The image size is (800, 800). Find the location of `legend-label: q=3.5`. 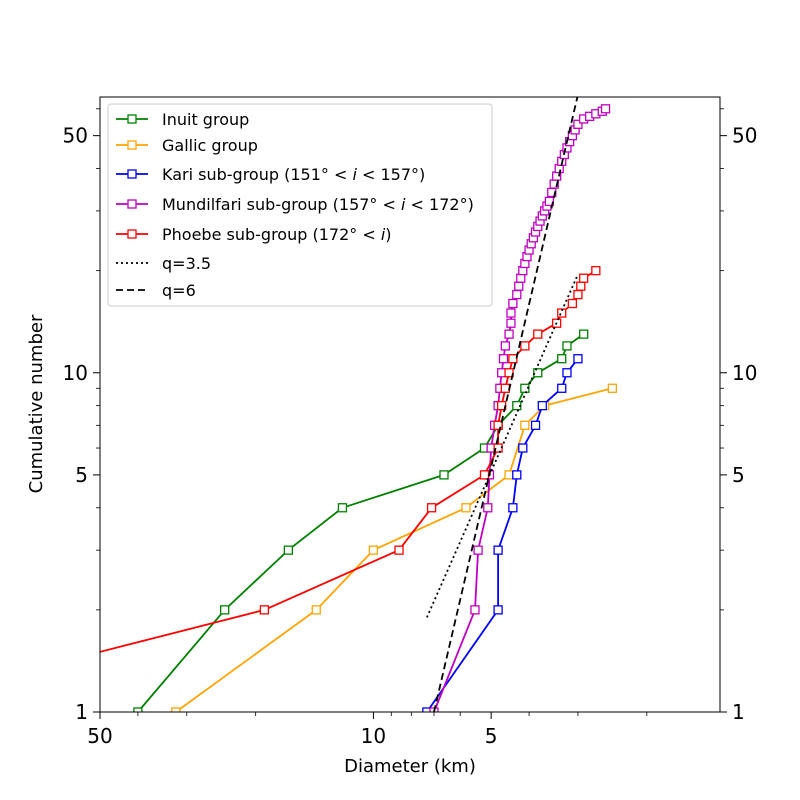

legend-label: q=3.5 is located at coordinates (186, 263).